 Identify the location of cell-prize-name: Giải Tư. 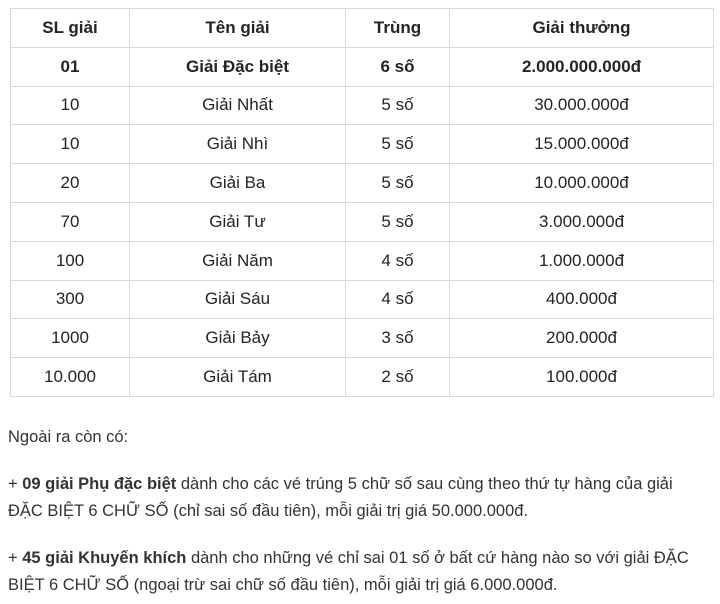
(237, 221).